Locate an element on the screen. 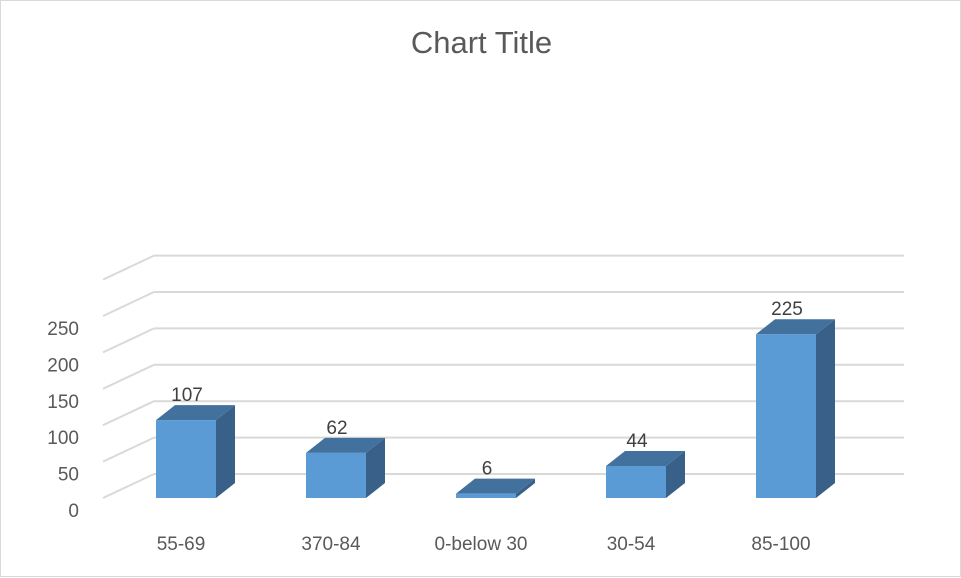  x-tick-label: 0-below 30 is located at coordinates (481, 544).